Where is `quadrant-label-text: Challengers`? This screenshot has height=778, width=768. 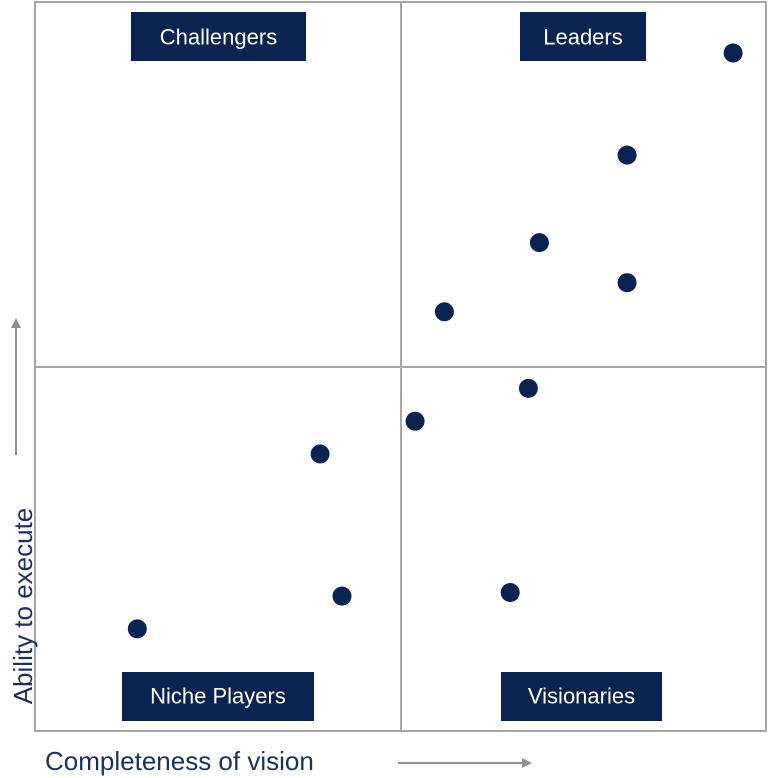
quadrant-label-text: Challengers is located at coordinates (218, 37).